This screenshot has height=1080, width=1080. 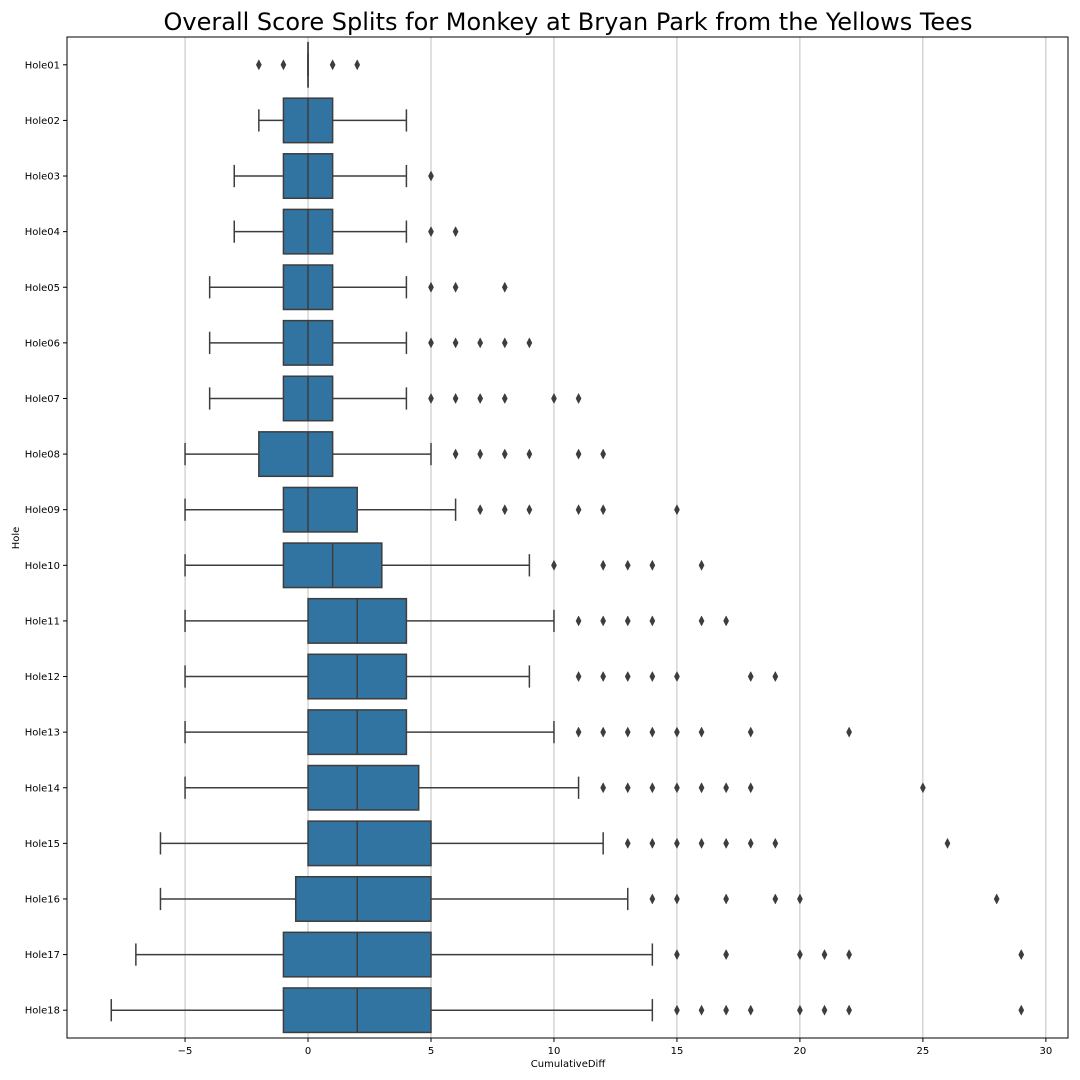 I want to click on x-tick-label: 10, so click(x=554, y=1051).